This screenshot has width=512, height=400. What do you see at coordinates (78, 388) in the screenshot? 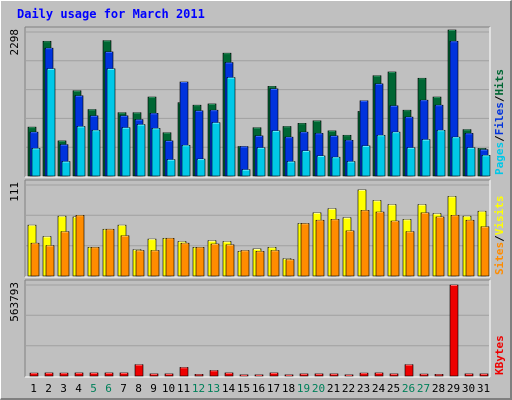
I see `x-tick-label: 4` at bounding box center [78, 388].